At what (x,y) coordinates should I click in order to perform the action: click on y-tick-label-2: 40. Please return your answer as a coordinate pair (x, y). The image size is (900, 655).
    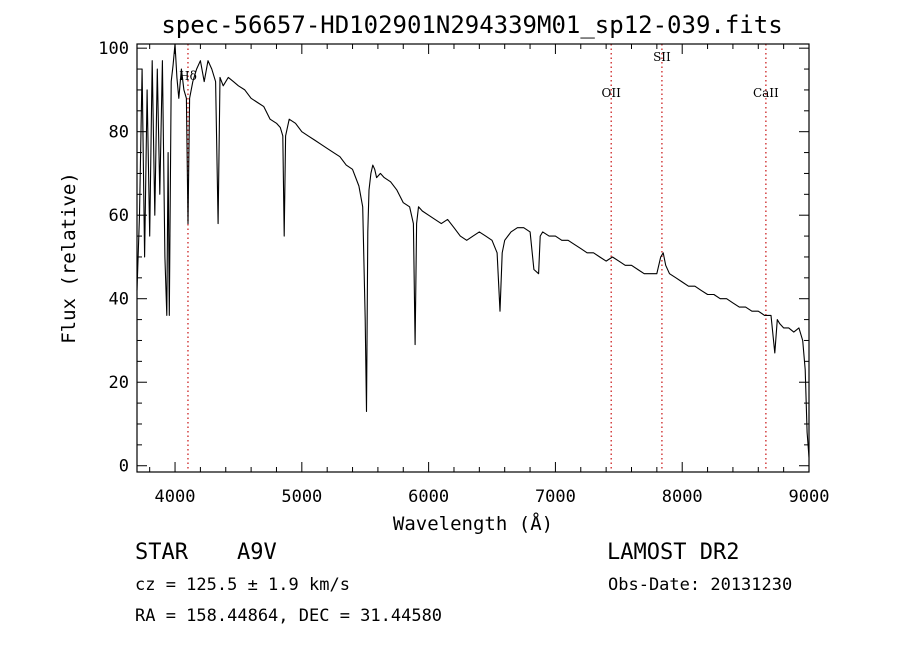
    Looking at the image, I should click on (119, 300).